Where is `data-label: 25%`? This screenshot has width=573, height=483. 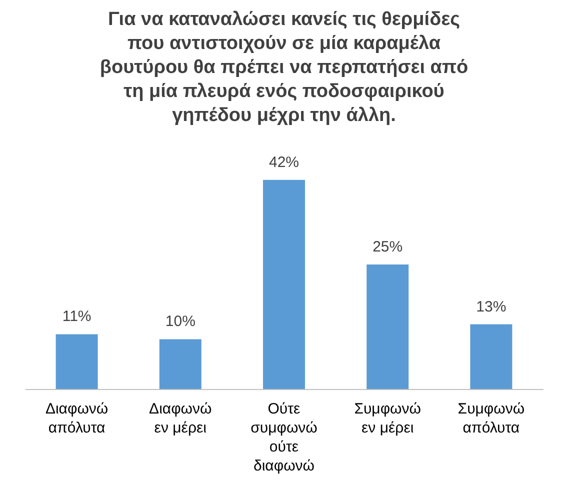 data-label: 25% is located at coordinates (387, 247).